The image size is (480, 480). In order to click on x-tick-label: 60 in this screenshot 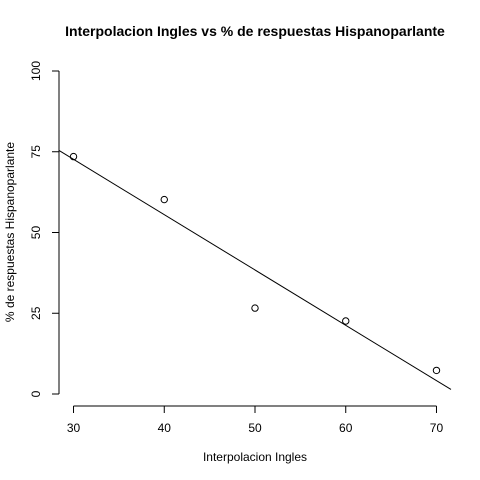, I will do `click(346, 428)`.